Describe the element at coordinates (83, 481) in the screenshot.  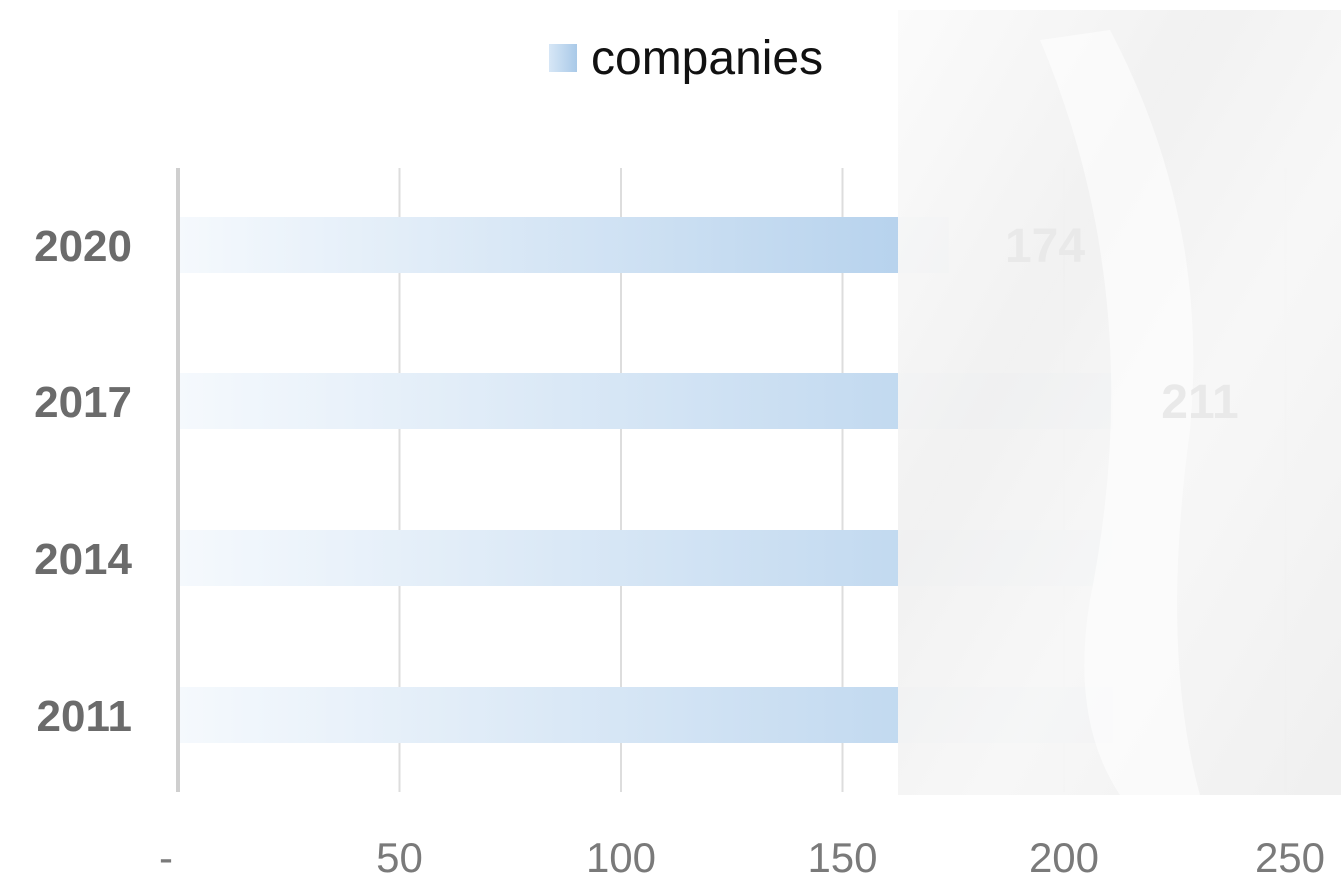
I see `category-labels: 2020 2017 2014 2011` at that location.